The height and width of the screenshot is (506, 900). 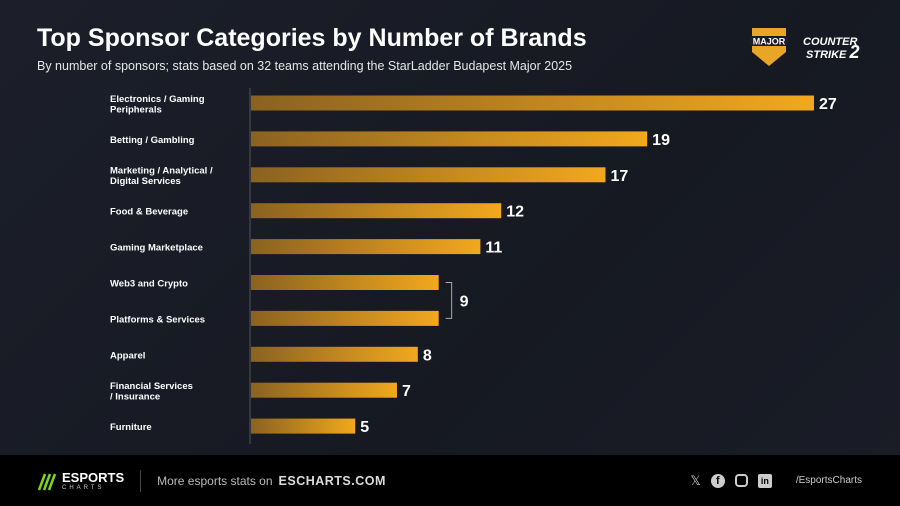 I want to click on category-label: Financial Services, so click(x=151, y=386).